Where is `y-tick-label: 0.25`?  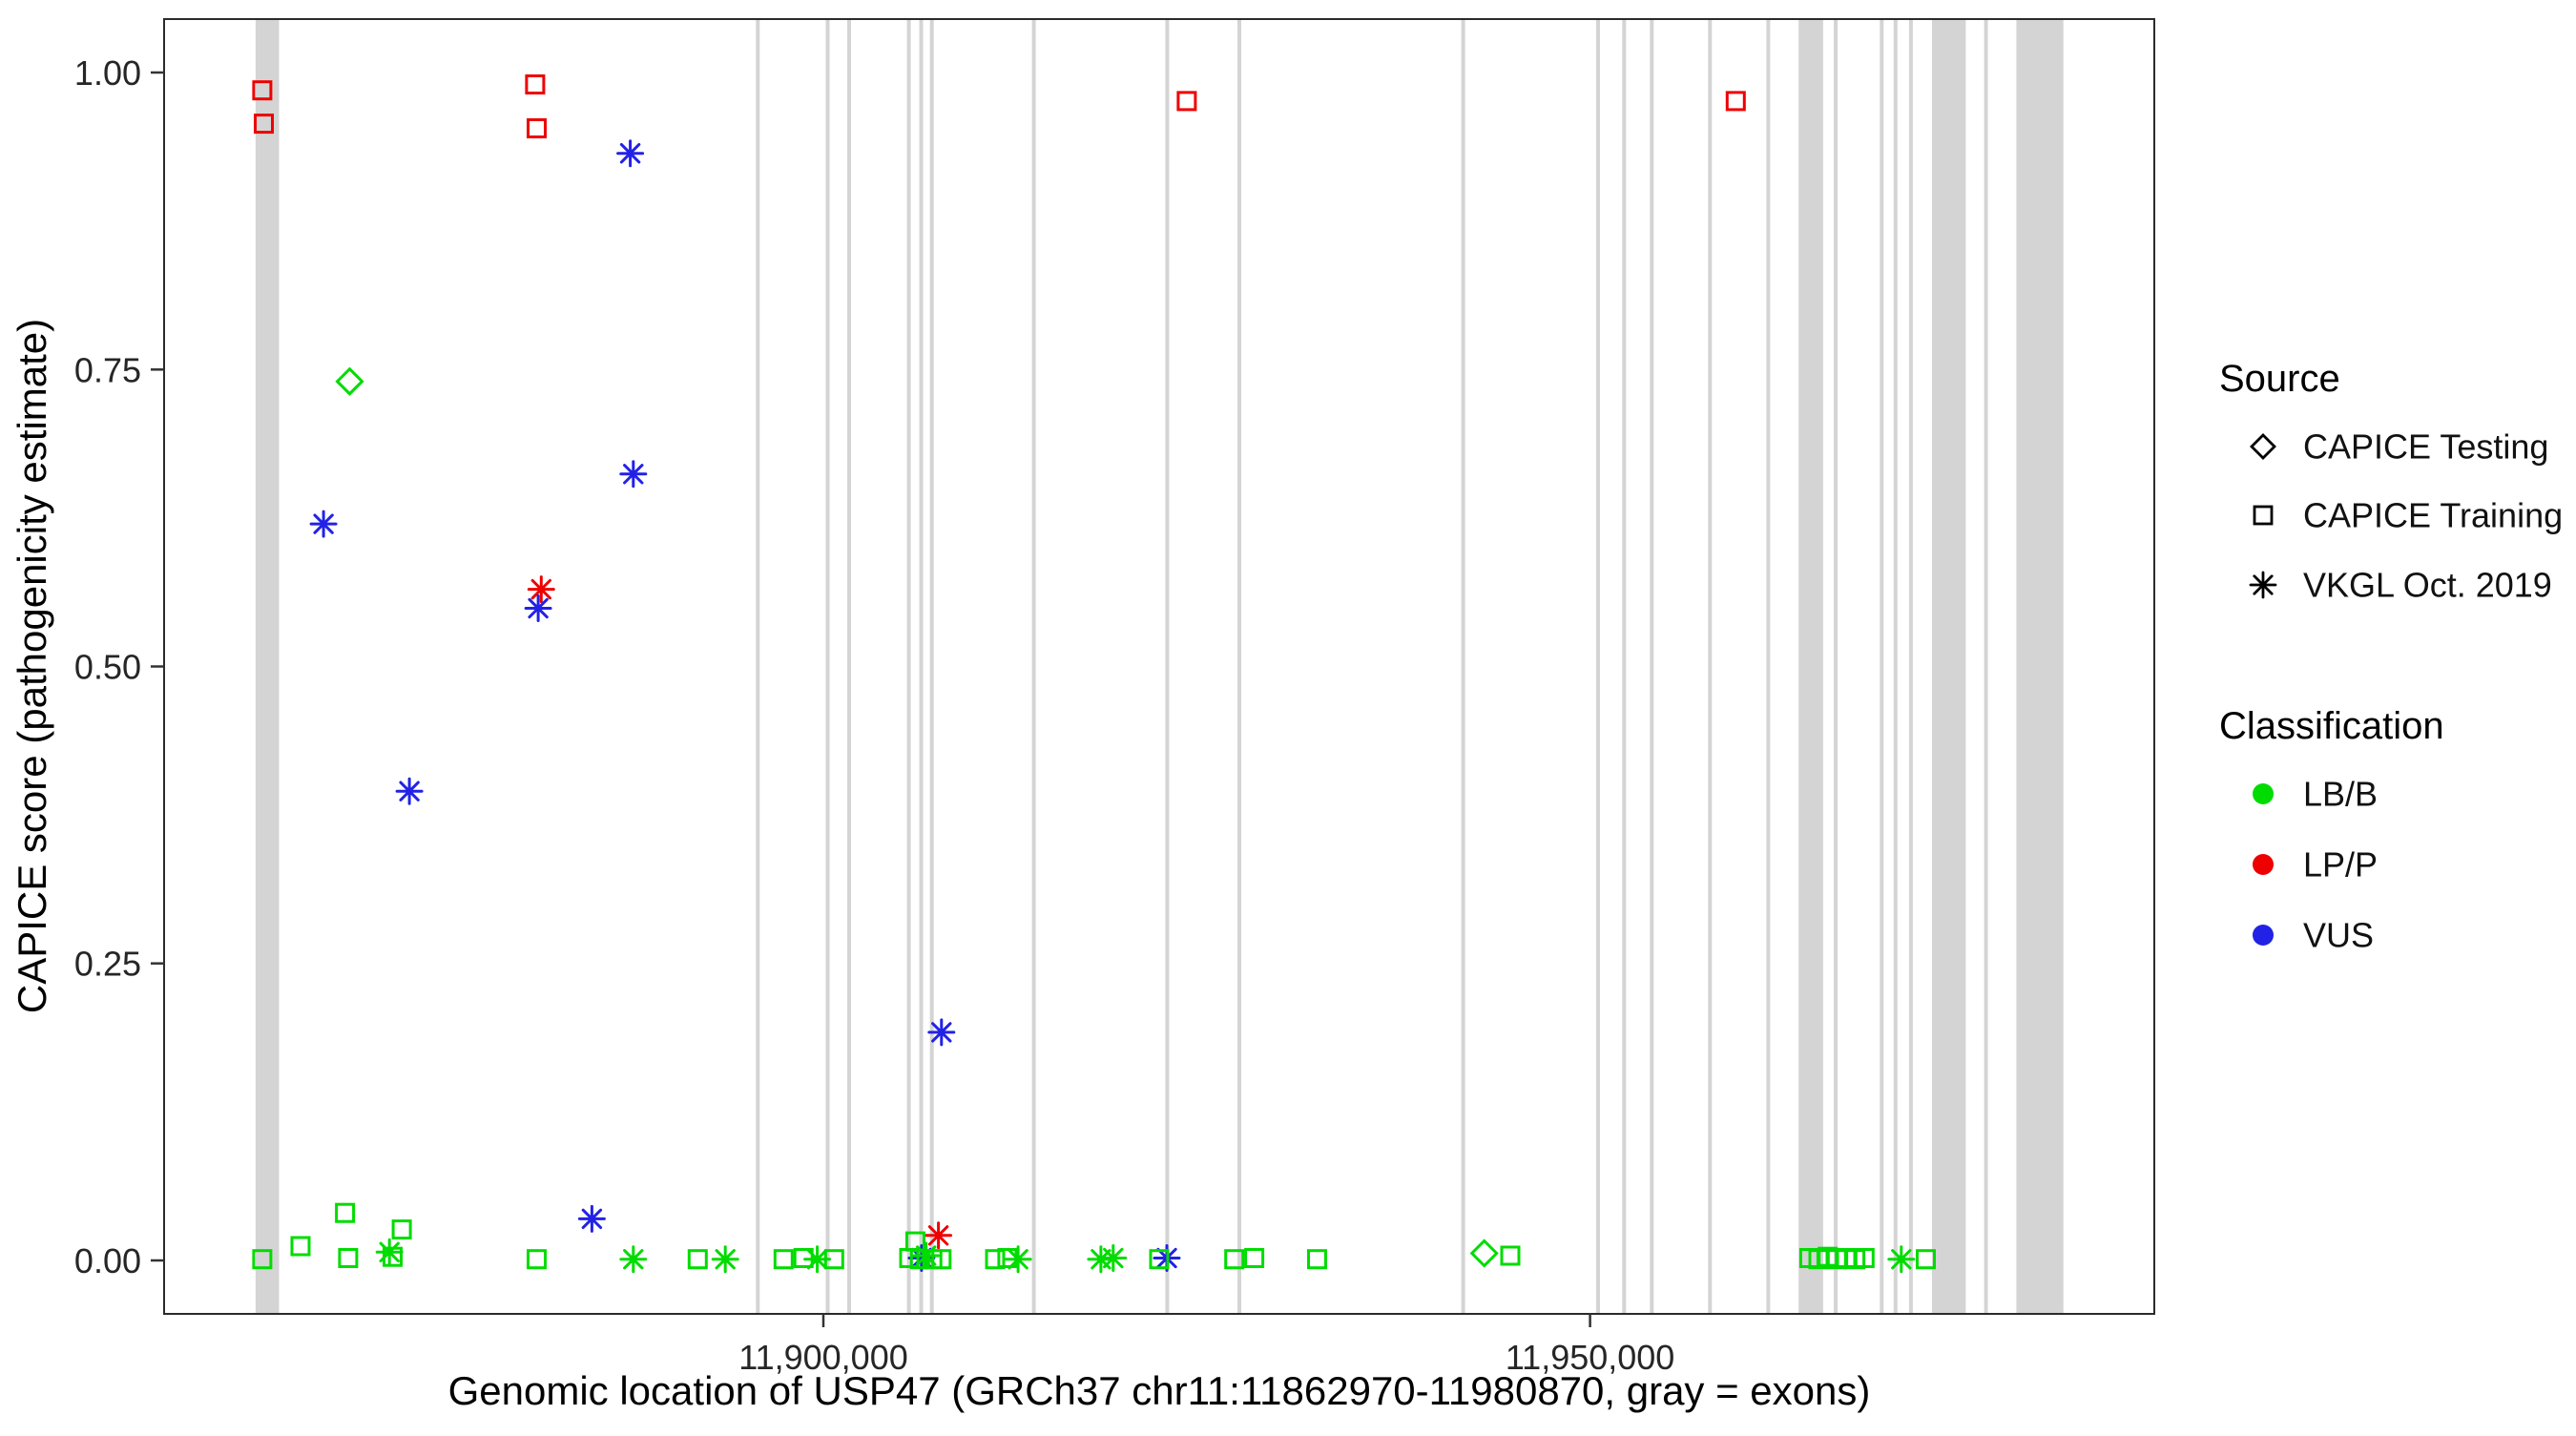 y-tick-label: 0.25 is located at coordinates (107, 964).